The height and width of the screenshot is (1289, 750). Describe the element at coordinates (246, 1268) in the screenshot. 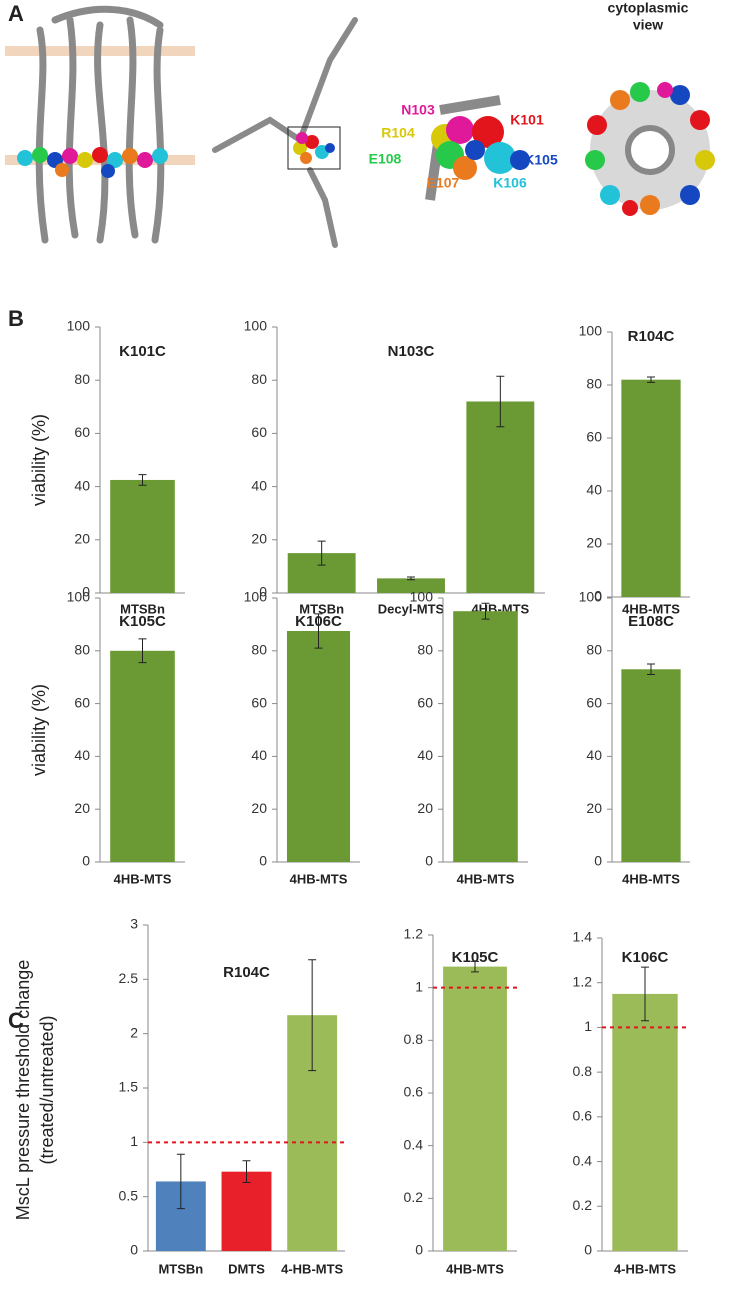

I see `x-tick-label: DMTS` at that location.